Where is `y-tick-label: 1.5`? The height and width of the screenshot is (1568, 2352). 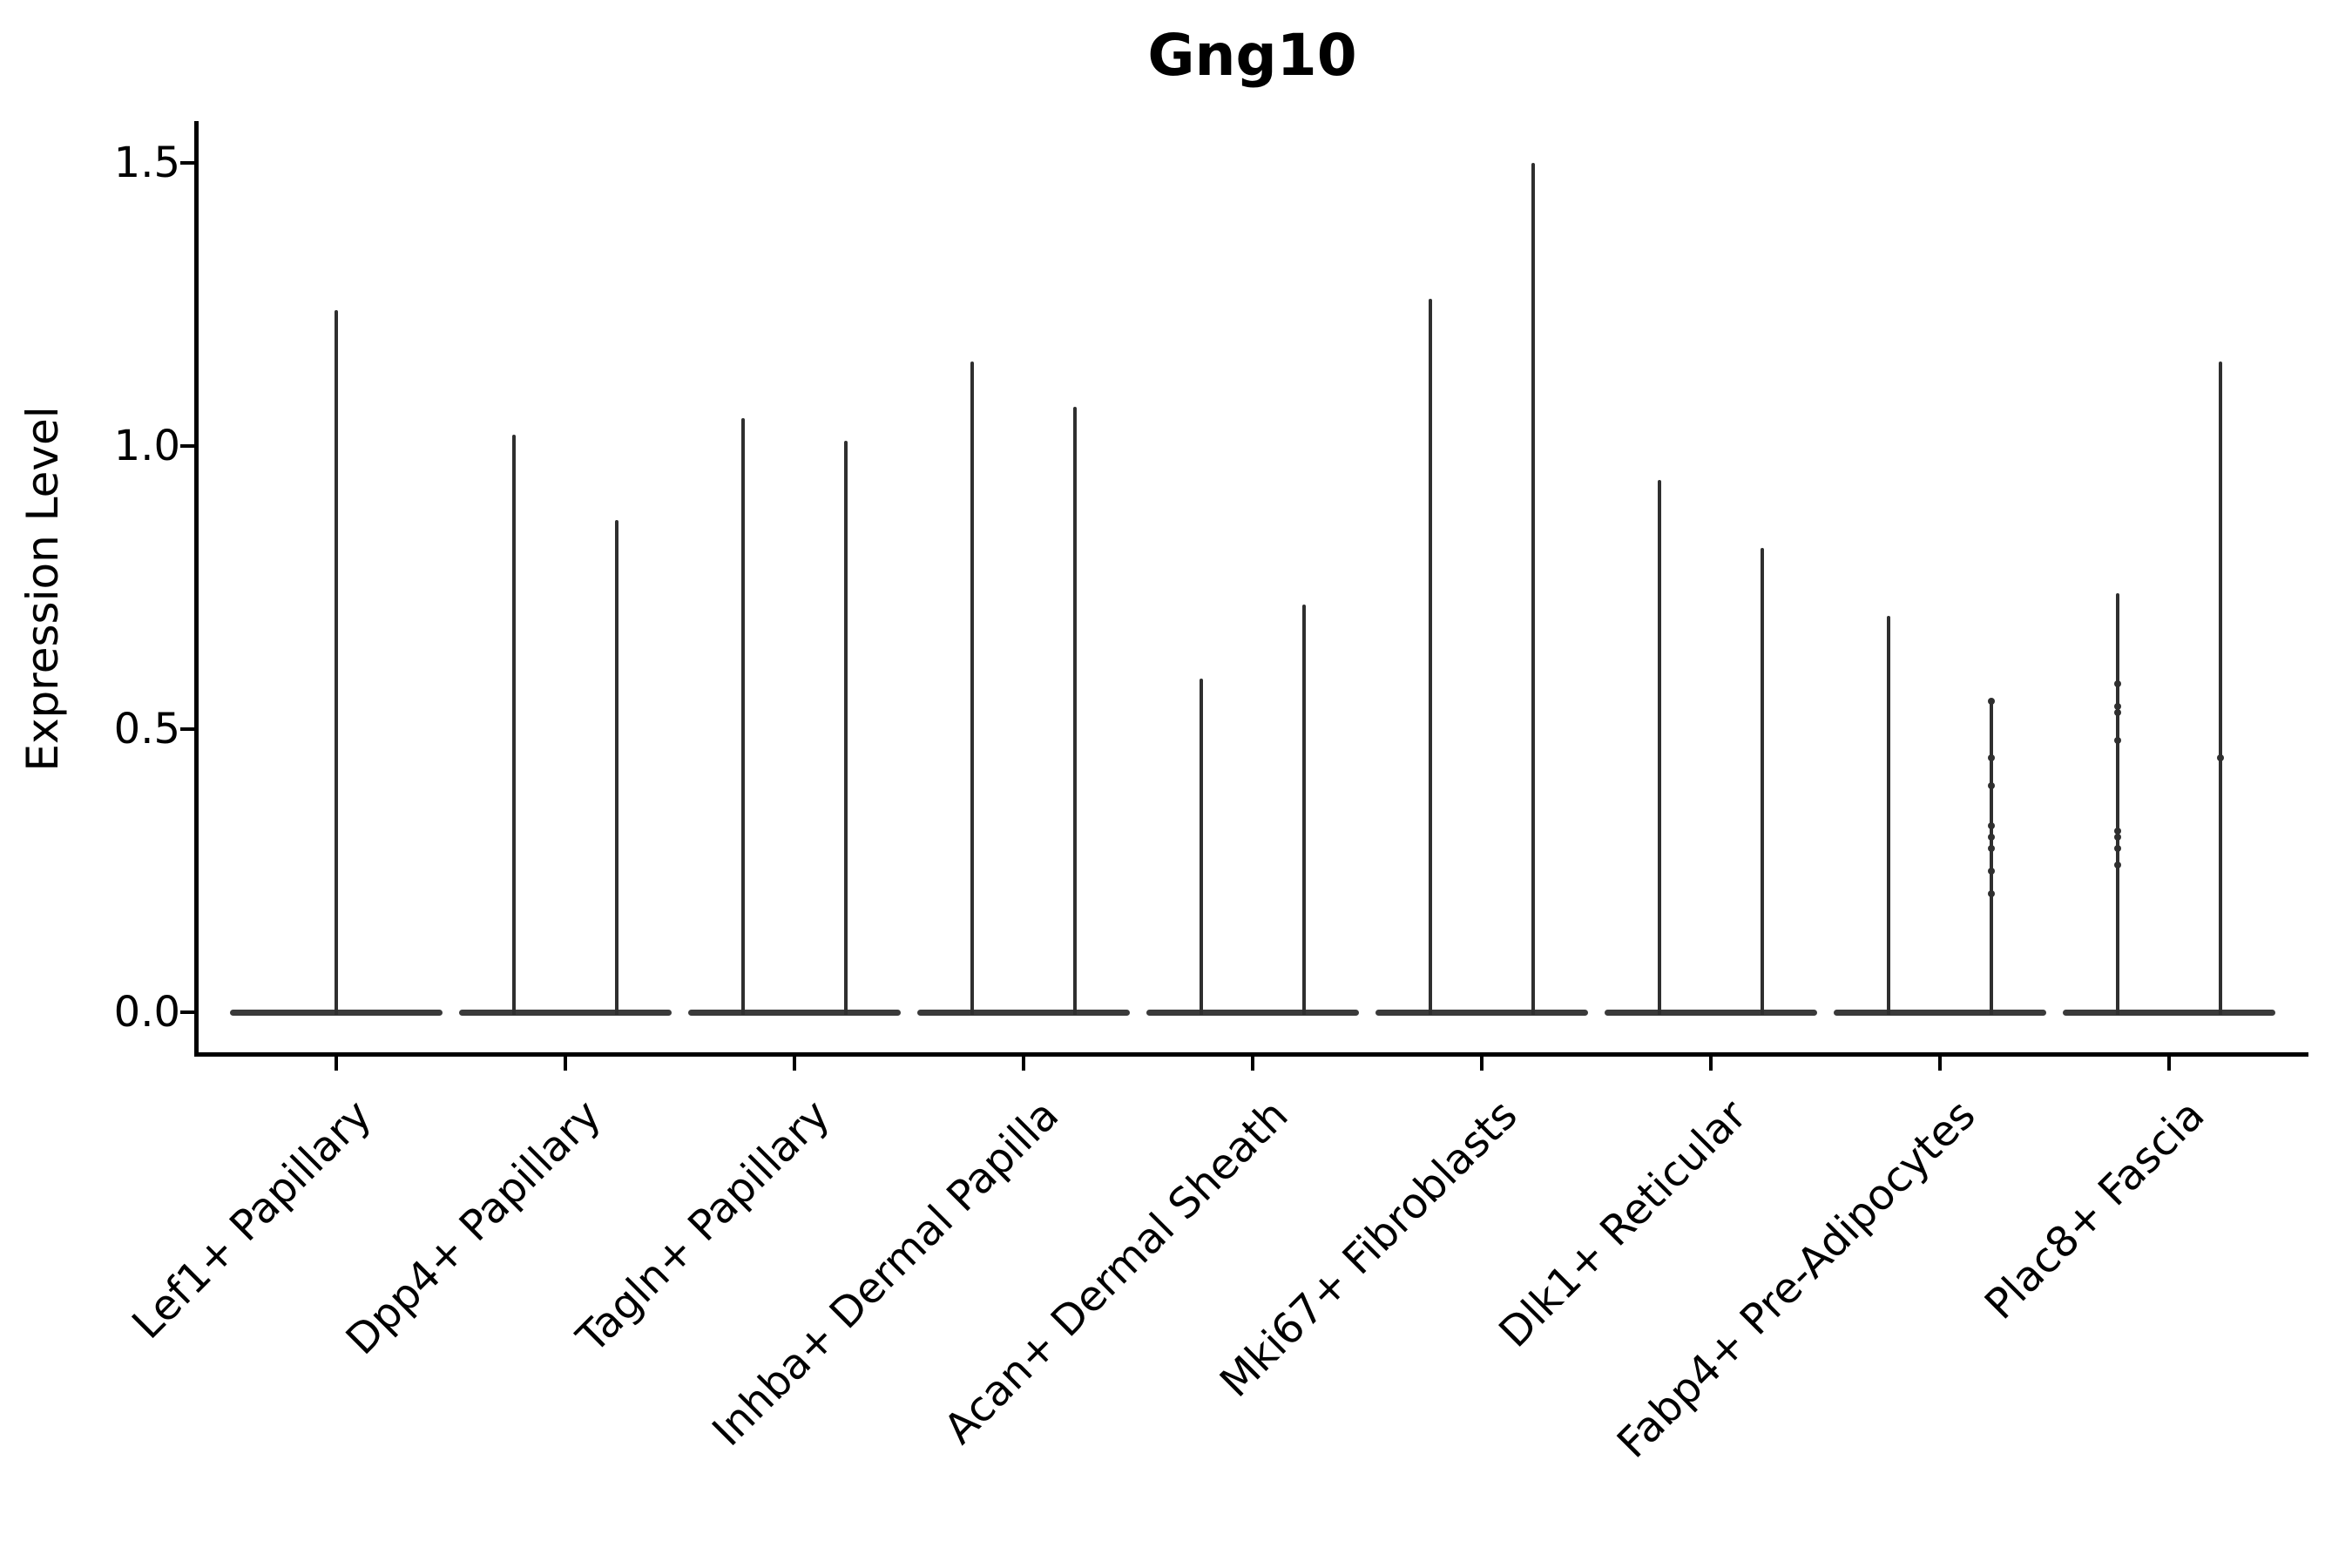
y-tick-label: 1.5 is located at coordinates (146, 163).